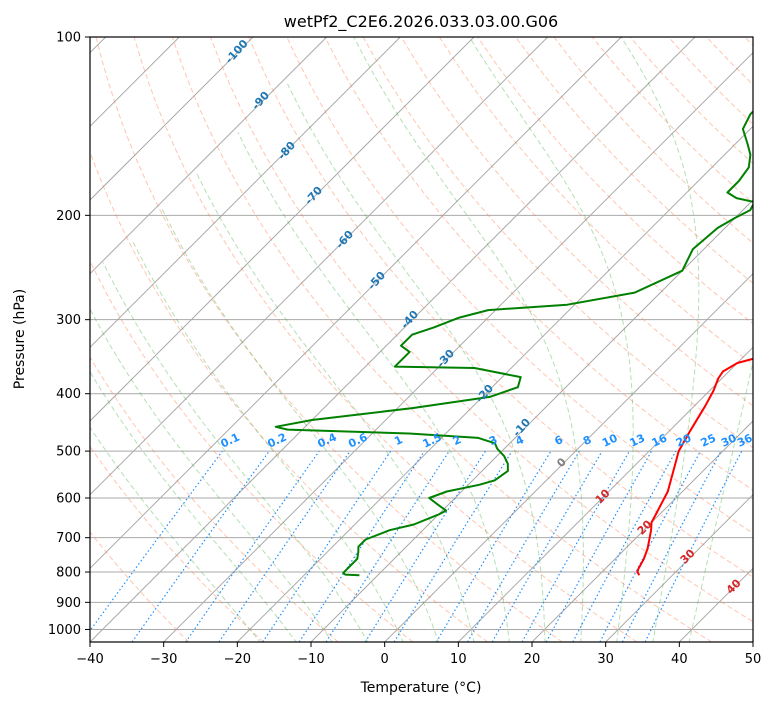 This screenshot has width=775, height=708. Describe the element at coordinates (376, 281) in the screenshot. I see `isotherm-label: -50` at that location.